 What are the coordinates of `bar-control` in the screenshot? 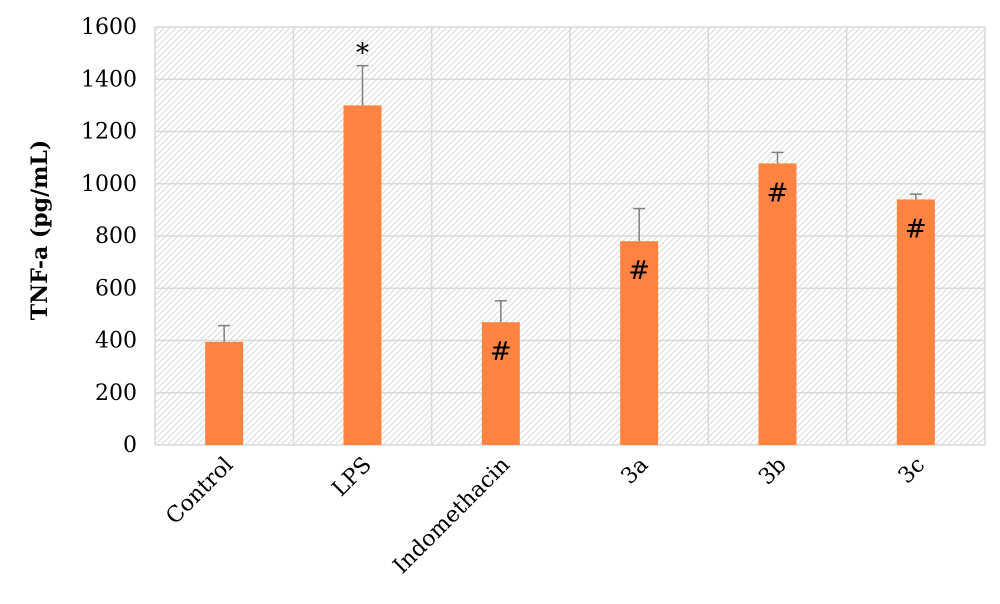 It's located at (224, 393).